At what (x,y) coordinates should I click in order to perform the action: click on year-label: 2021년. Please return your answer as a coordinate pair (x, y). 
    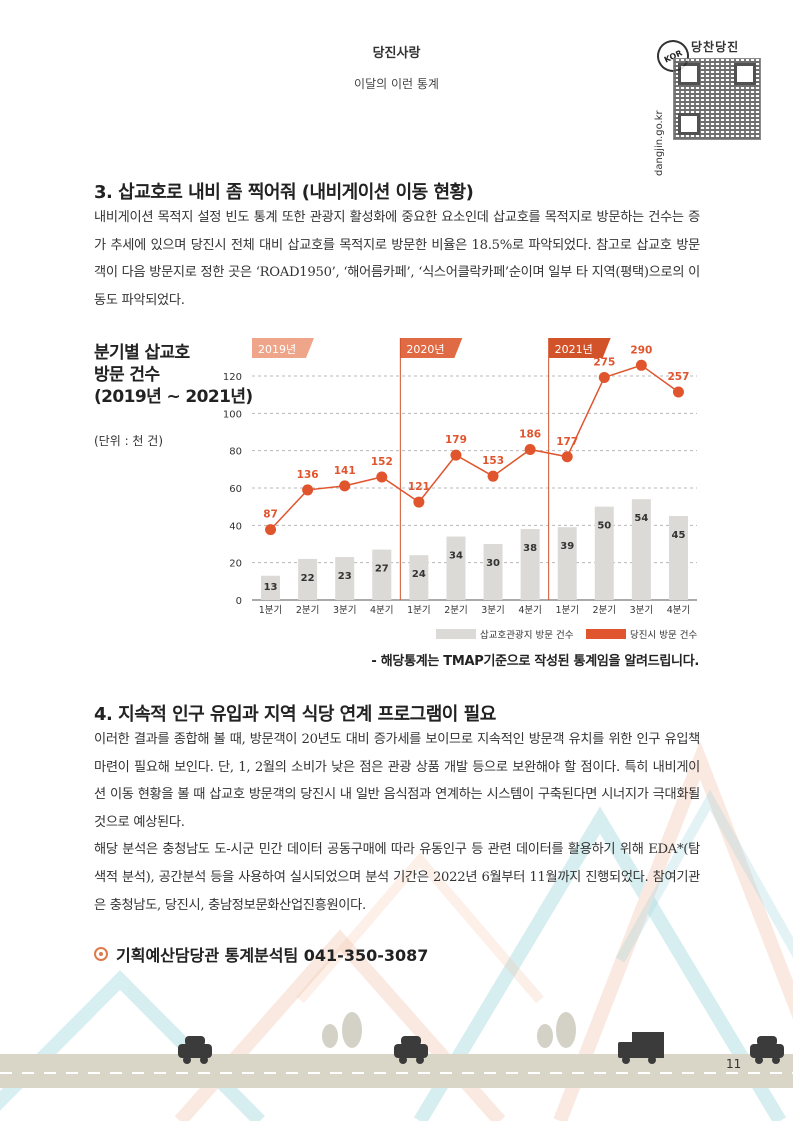
    Looking at the image, I should click on (574, 349).